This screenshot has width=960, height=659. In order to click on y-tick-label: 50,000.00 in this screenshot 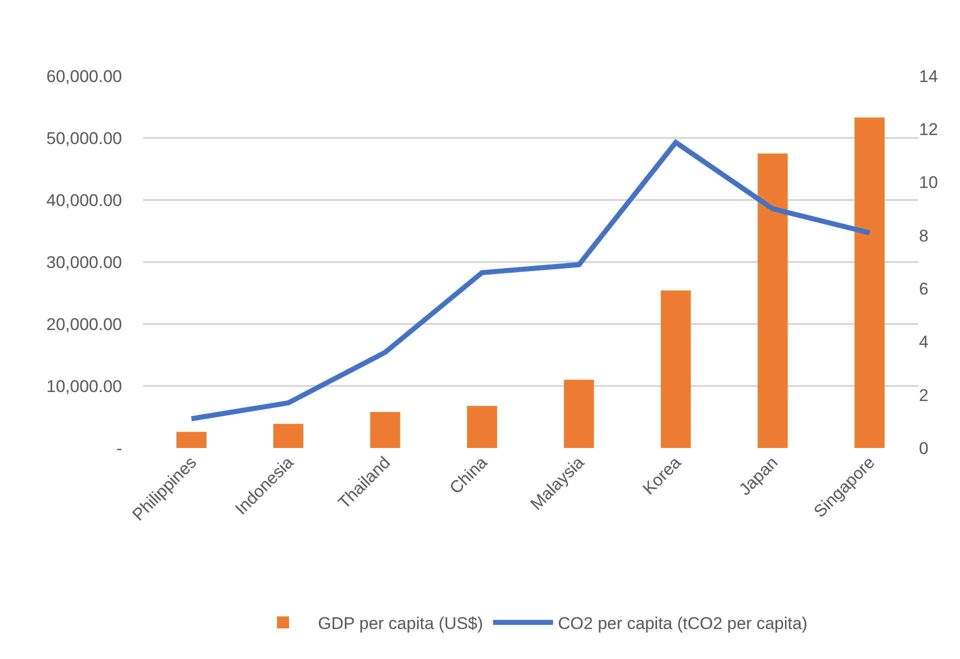, I will do `click(84, 138)`.